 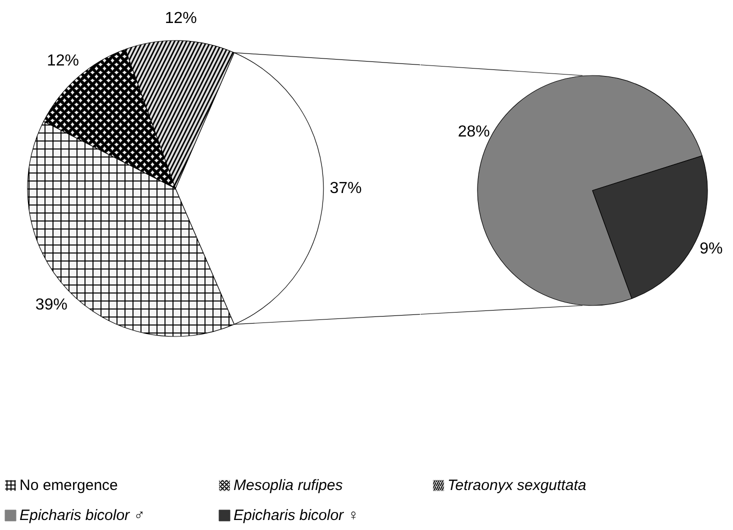 I want to click on data-label: 39%, so click(x=51, y=305).